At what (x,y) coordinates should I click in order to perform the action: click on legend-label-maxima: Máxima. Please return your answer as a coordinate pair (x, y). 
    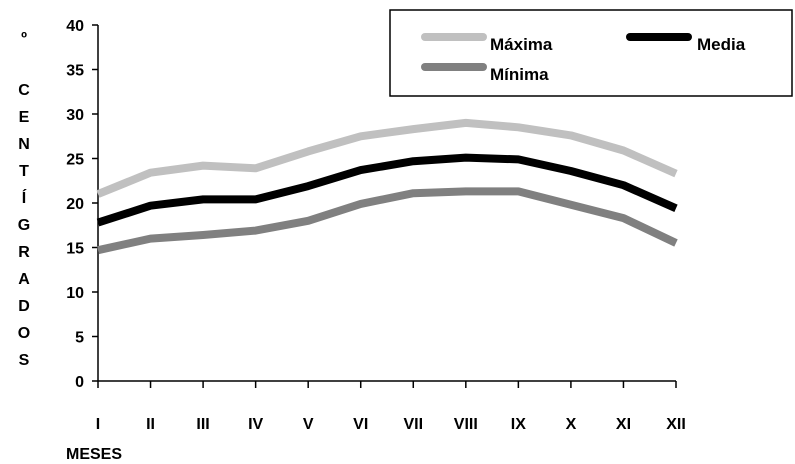
    Looking at the image, I should click on (521, 44).